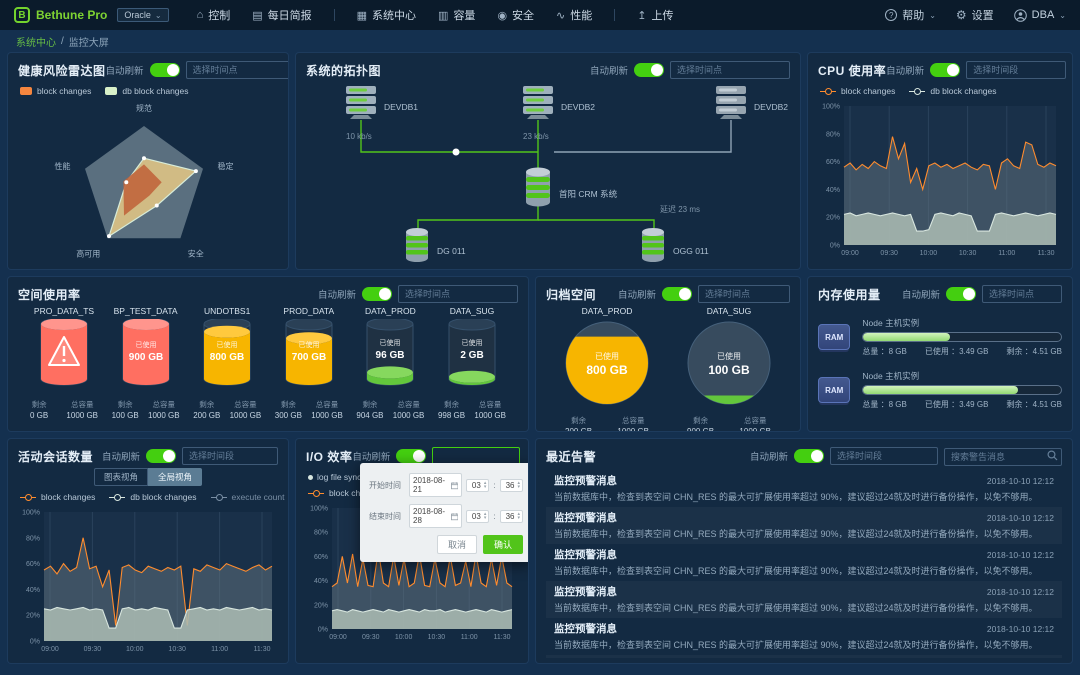  I want to click on used-value: 2 GB, so click(471, 355).